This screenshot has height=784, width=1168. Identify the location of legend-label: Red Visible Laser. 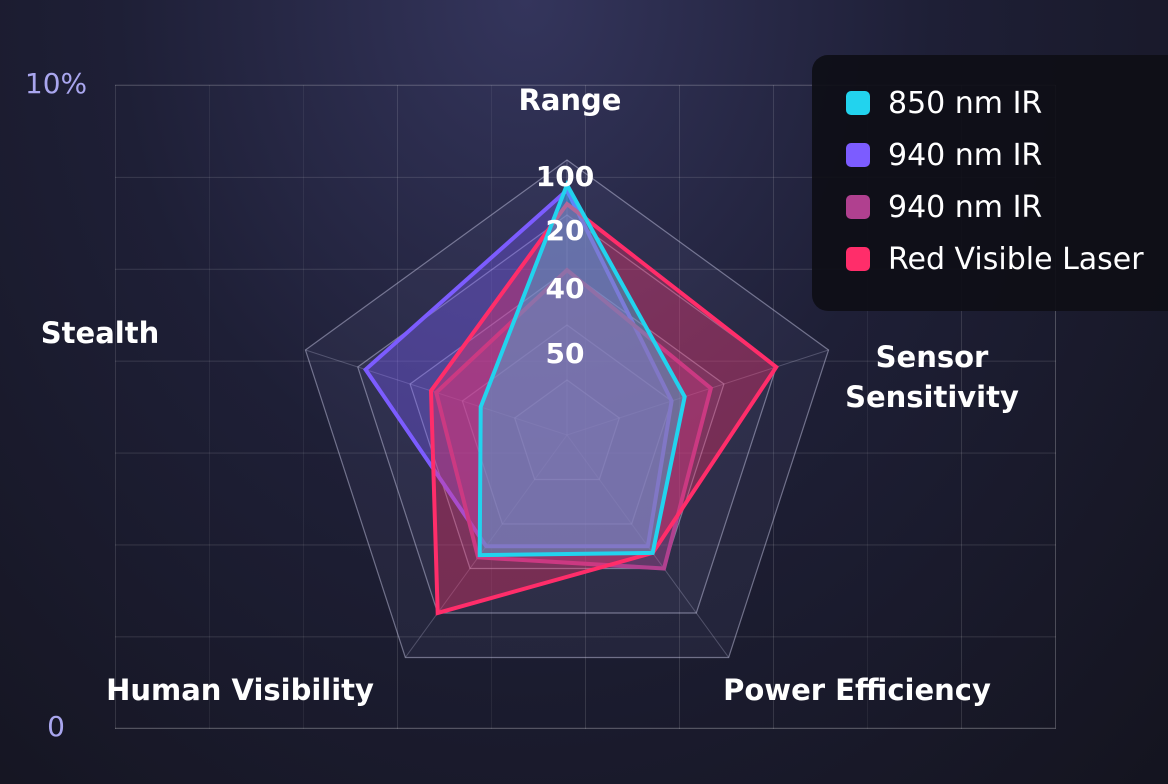
(1016, 259).